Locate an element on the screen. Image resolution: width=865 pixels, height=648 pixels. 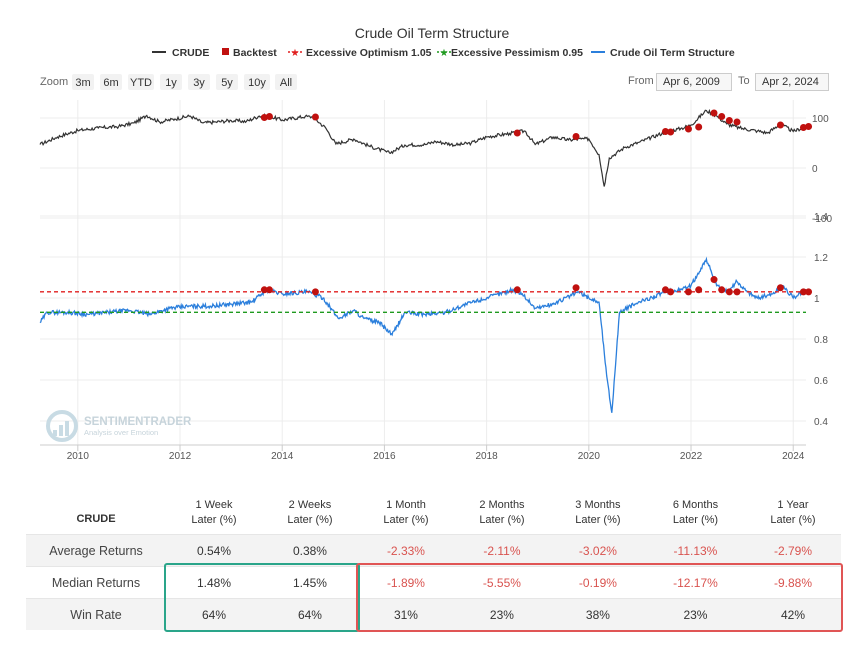
stats-cell: -5.55% is located at coordinates (501, 582).